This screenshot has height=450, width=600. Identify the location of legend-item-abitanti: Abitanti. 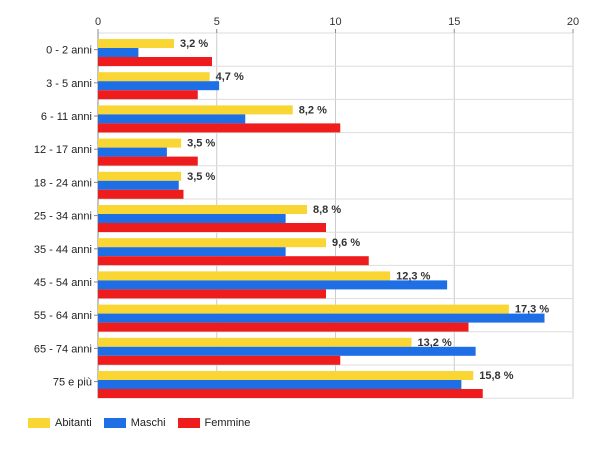
(60, 423).